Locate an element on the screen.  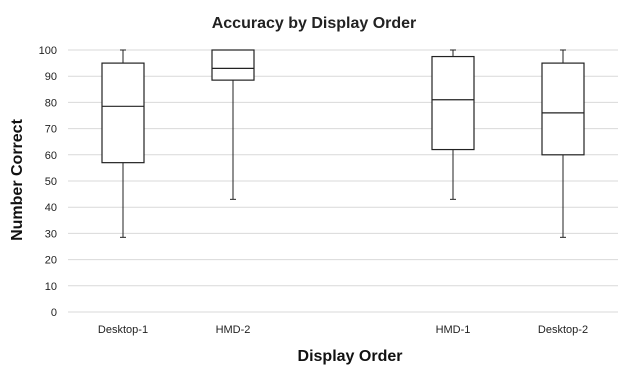
chart-title: Accuracy by Display Order is located at coordinates (314, 23).